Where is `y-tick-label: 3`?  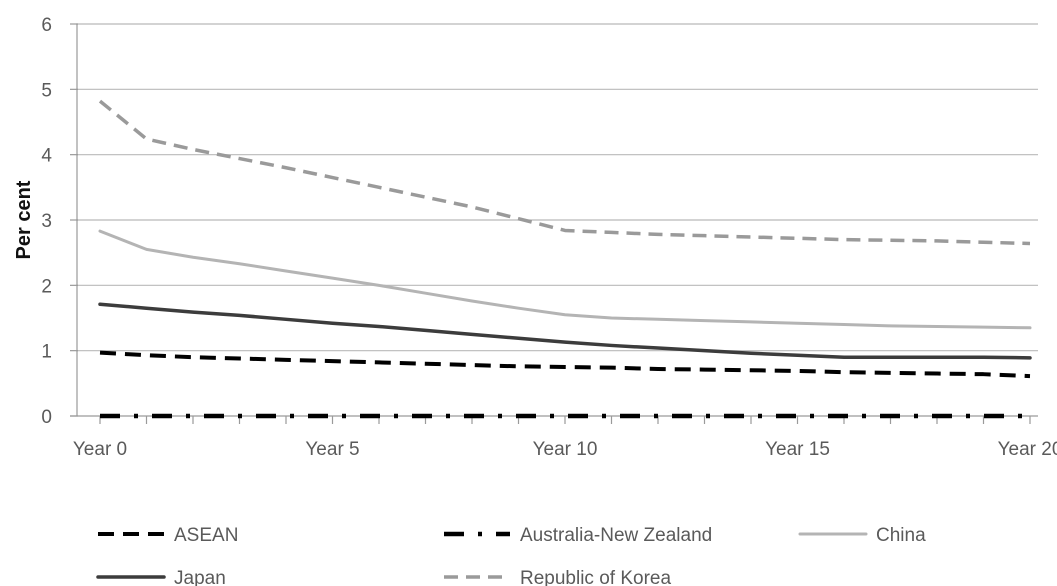
y-tick-label: 3 is located at coordinates (46, 221).